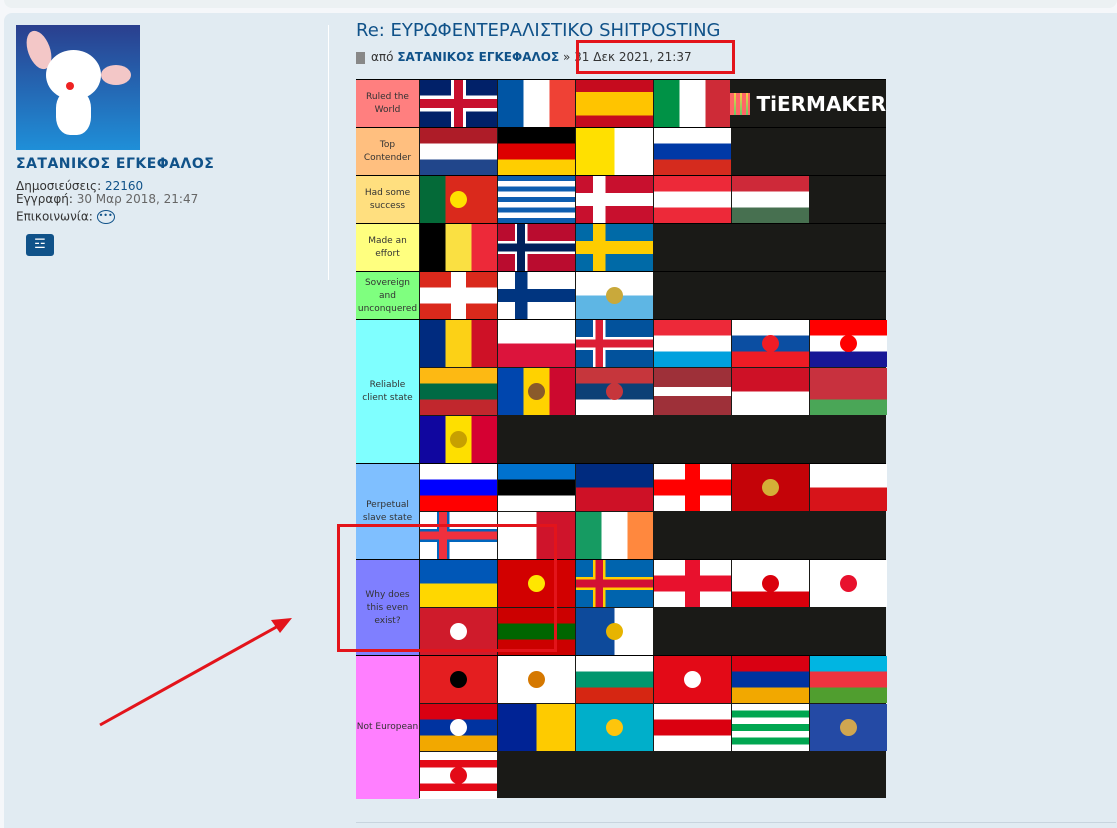  What do you see at coordinates (387, 392) in the screenshot?
I see `tier-label: Reliable client state` at bounding box center [387, 392].